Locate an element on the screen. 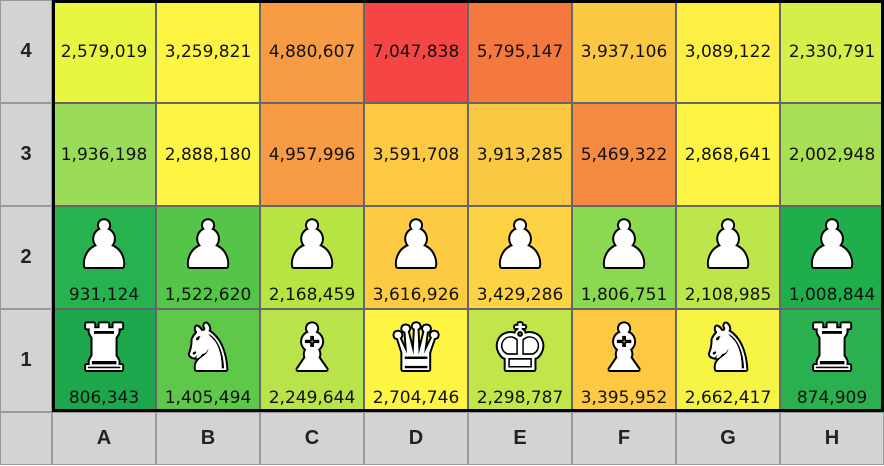 The image size is (884, 466). column-label-h: H is located at coordinates (832, 438).